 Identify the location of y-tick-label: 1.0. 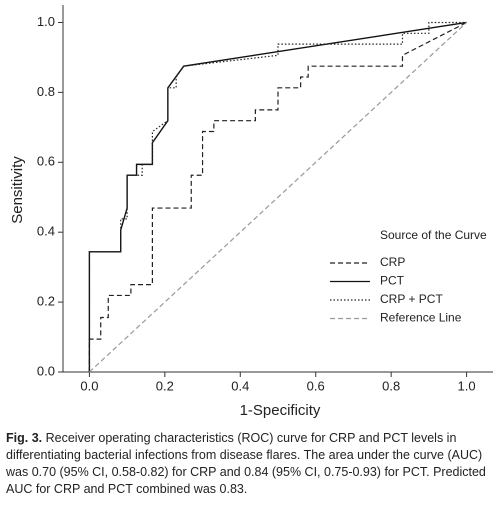
(46, 21).